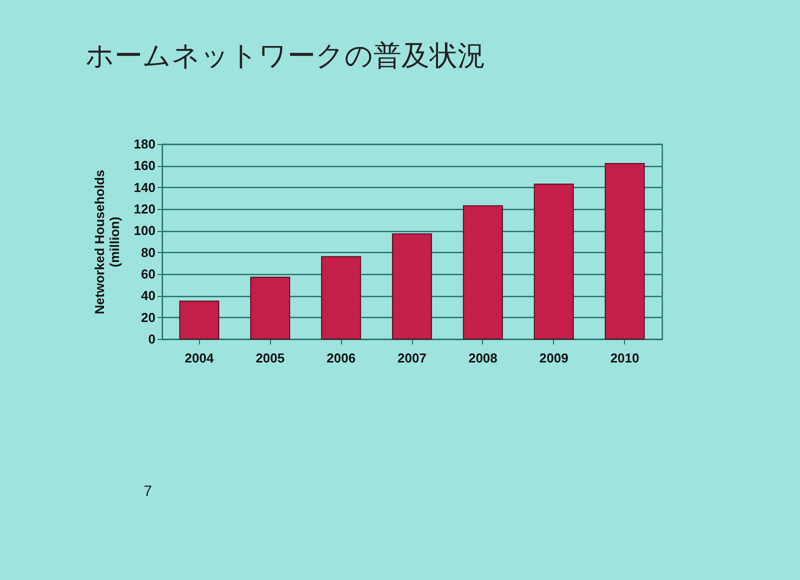 Image resolution: width=800 pixels, height=580 pixels. What do you see at coordinates (412, 358) in the screenshot?
I see `x-tick-label: 2007` at bounding box center [412, 358].